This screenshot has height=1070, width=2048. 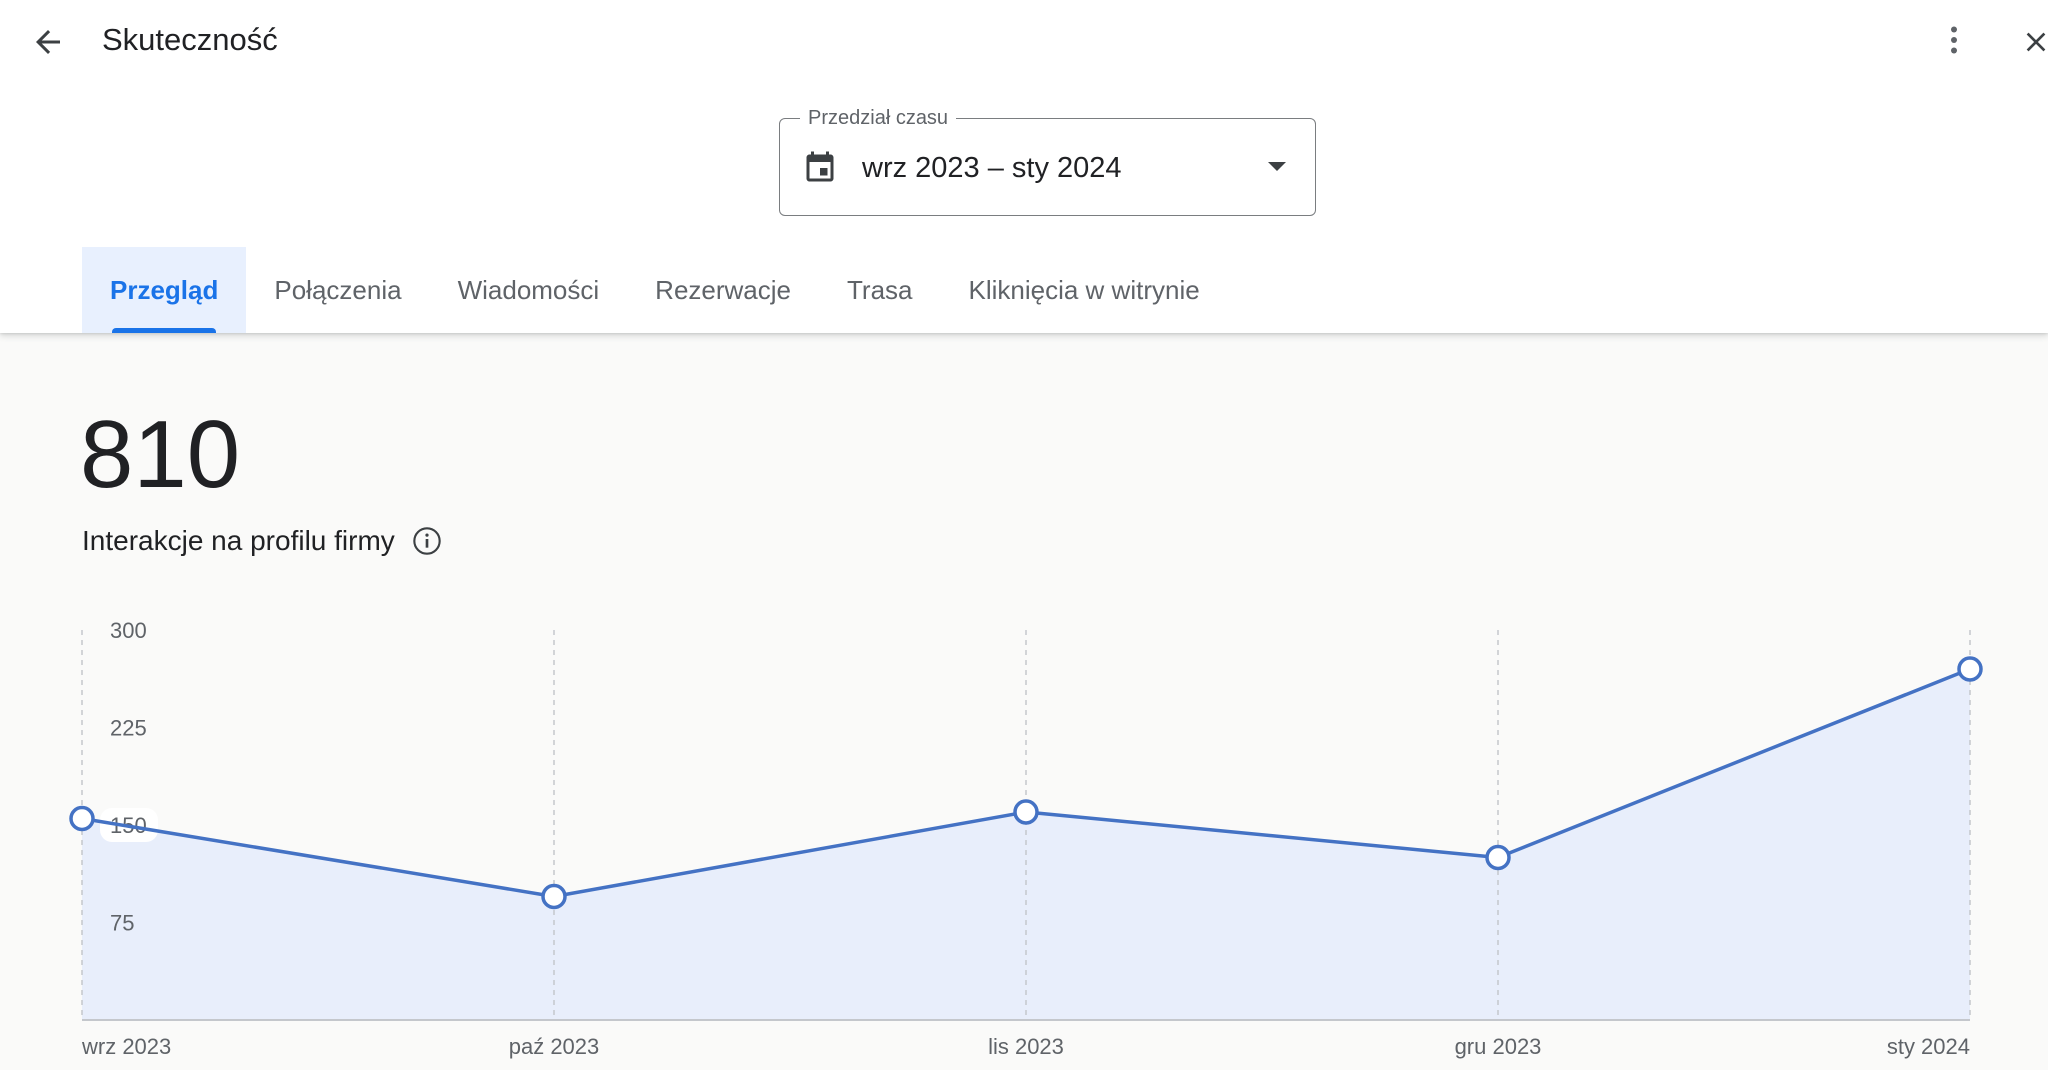 What do you see at coordinates (160, 454) in the screenshot?
I see `total-interactions-value: 810` at bounding box center [160, 454].